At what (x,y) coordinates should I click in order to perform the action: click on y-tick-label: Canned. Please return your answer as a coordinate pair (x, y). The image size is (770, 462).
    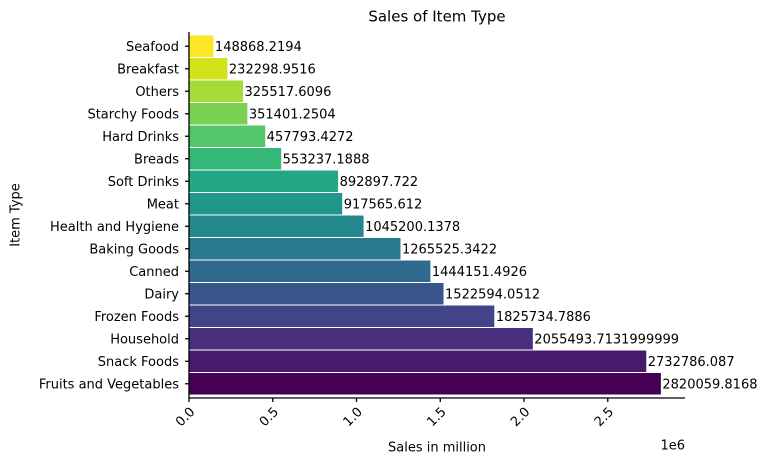
    Looking at the image, I should click on (154, 272).